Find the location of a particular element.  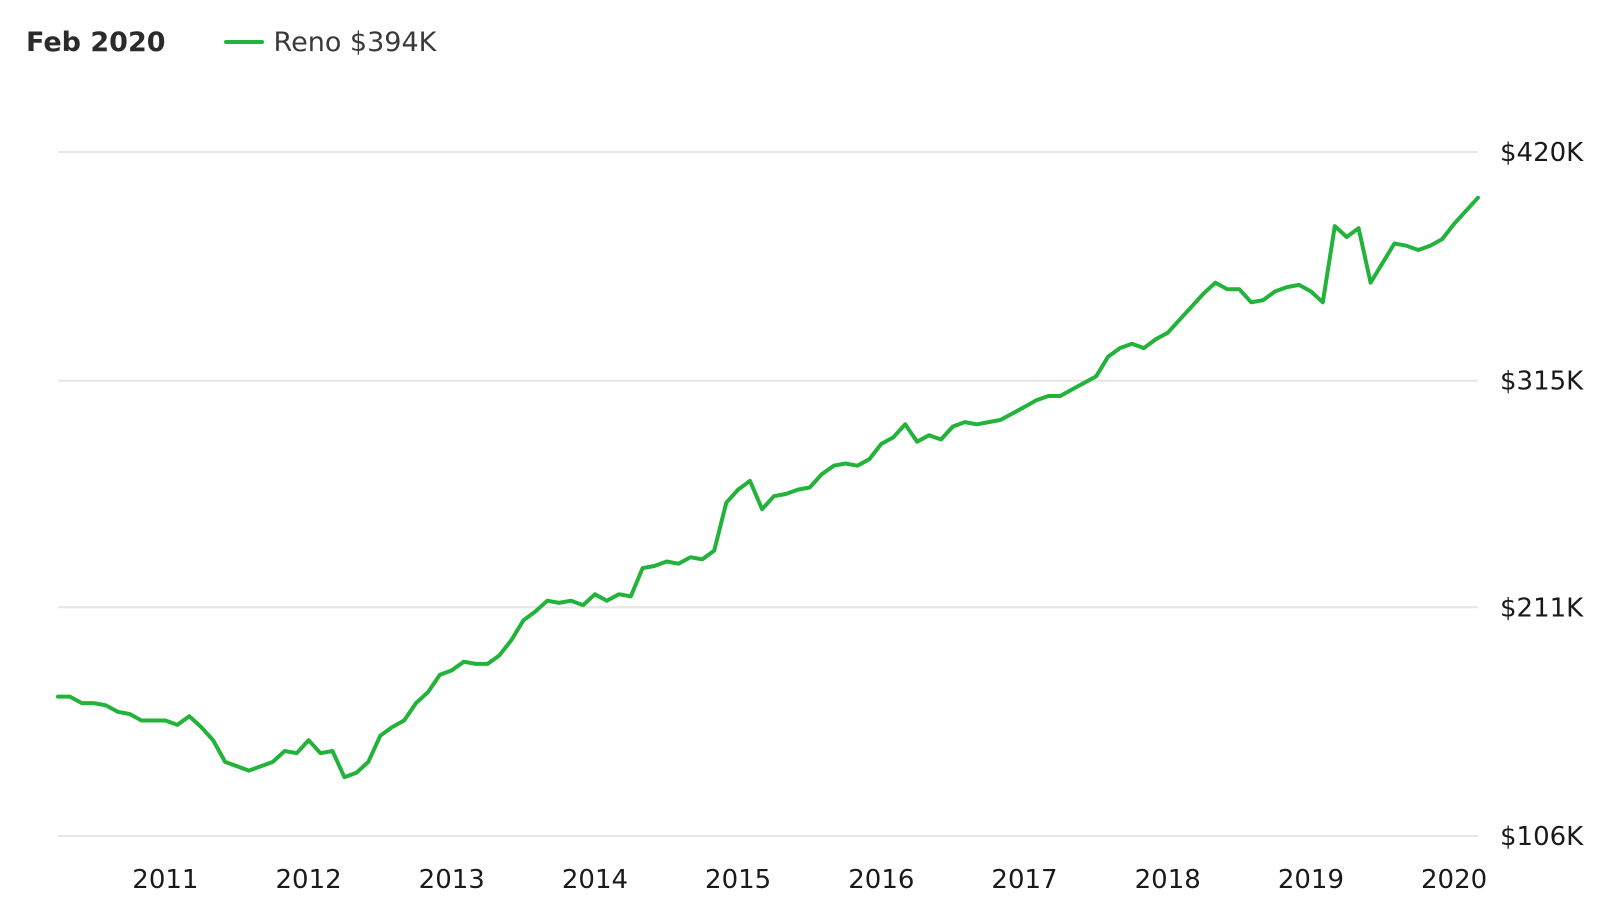

x-tick-label: 2014 is located at coordinates (595, 880).